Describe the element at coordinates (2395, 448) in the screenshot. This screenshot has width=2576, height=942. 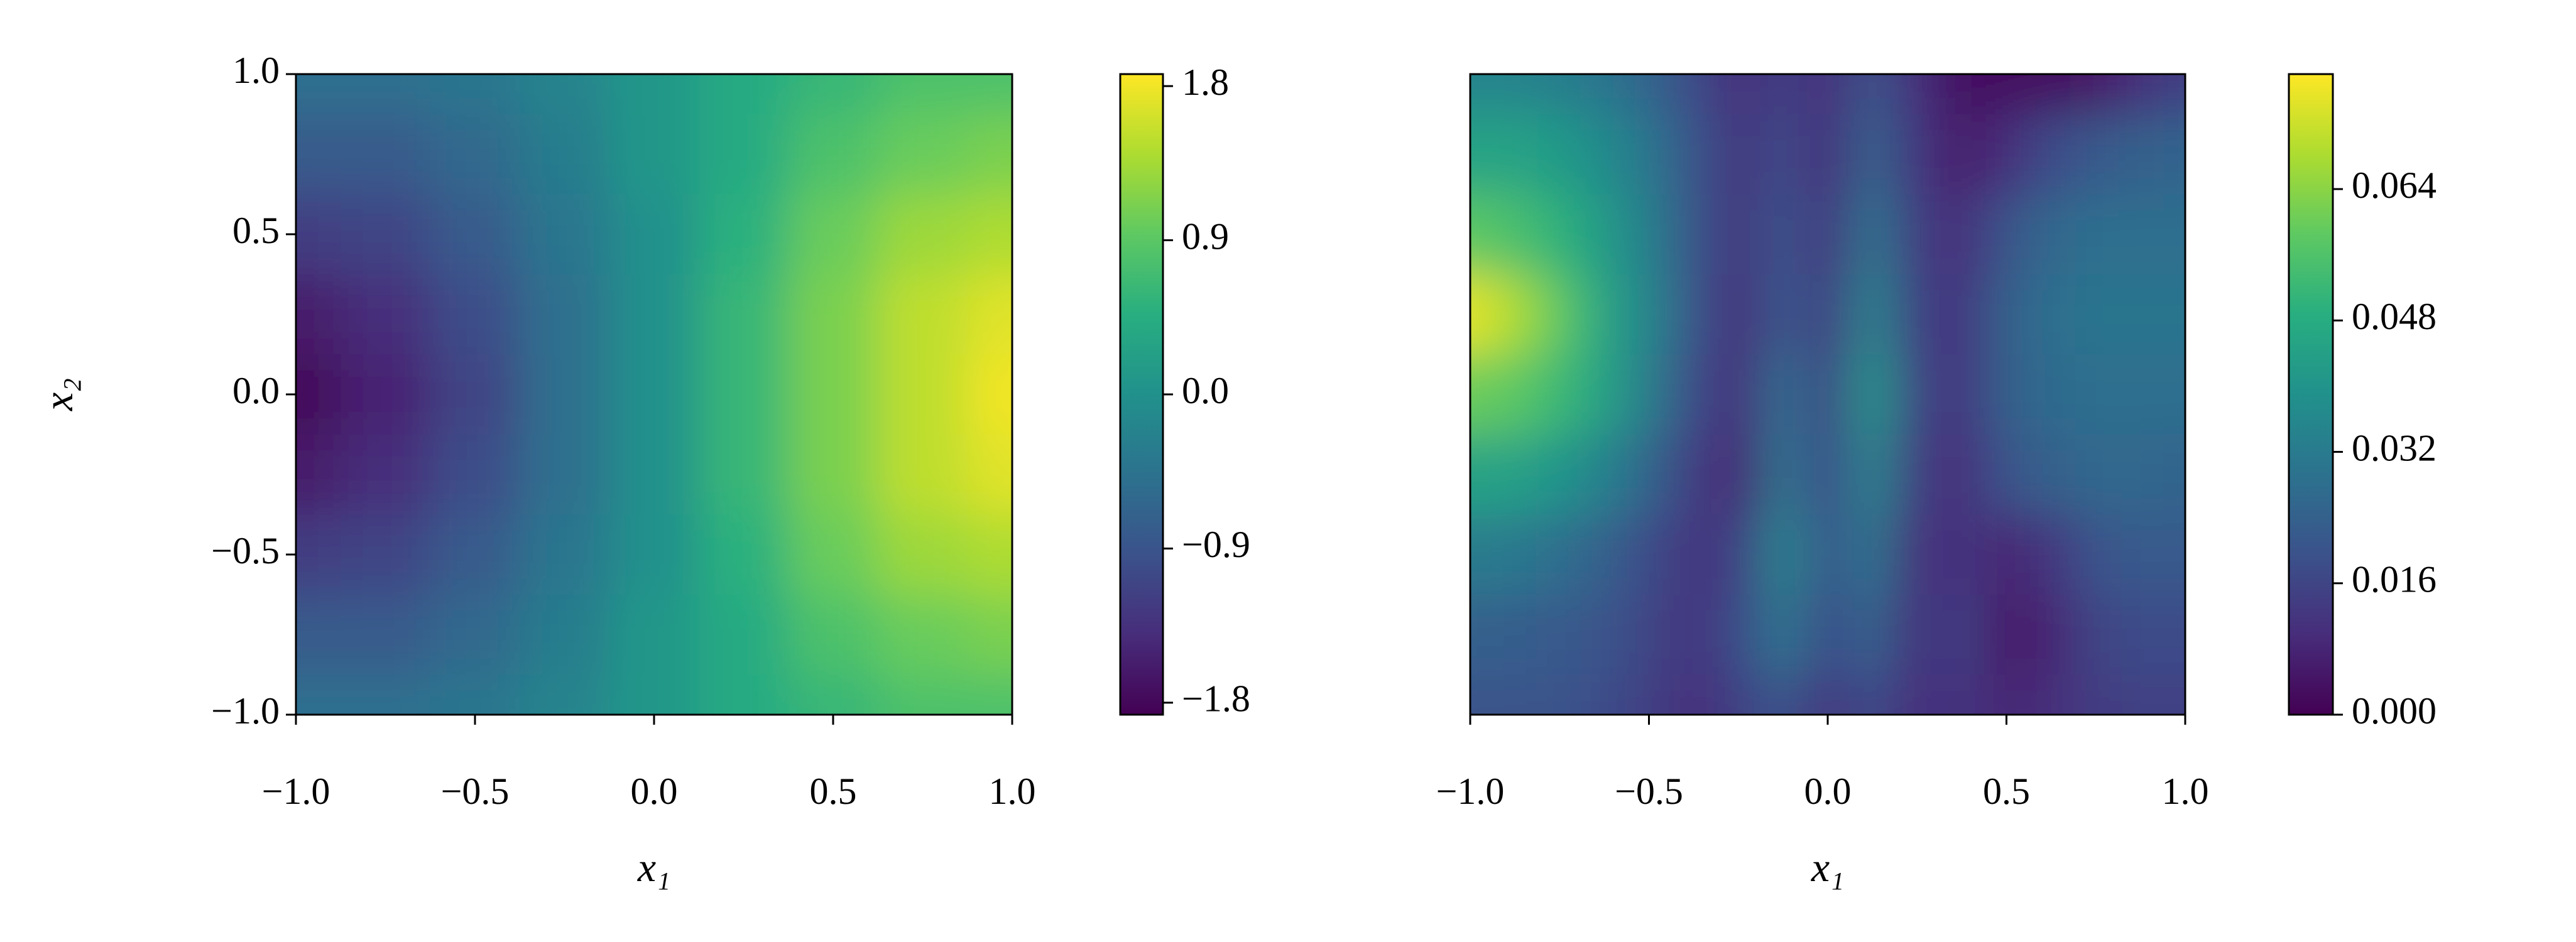
I see `colorbar-tick-label: 0.032` at that location.